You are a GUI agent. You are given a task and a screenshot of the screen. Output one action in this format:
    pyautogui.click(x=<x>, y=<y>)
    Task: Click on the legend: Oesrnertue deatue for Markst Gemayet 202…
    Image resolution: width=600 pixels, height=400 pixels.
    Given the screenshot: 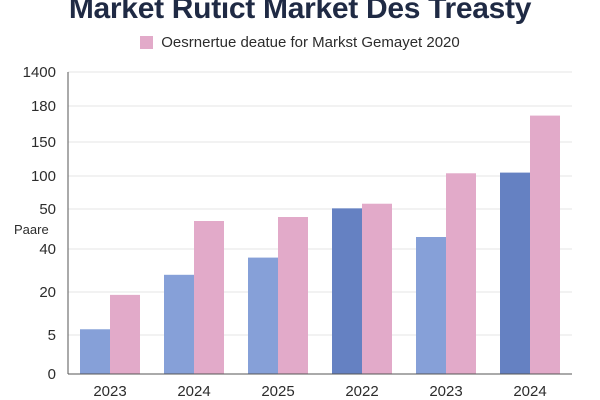 What is the action you would take?
    pyautogui.click(x=300, y=42)
    